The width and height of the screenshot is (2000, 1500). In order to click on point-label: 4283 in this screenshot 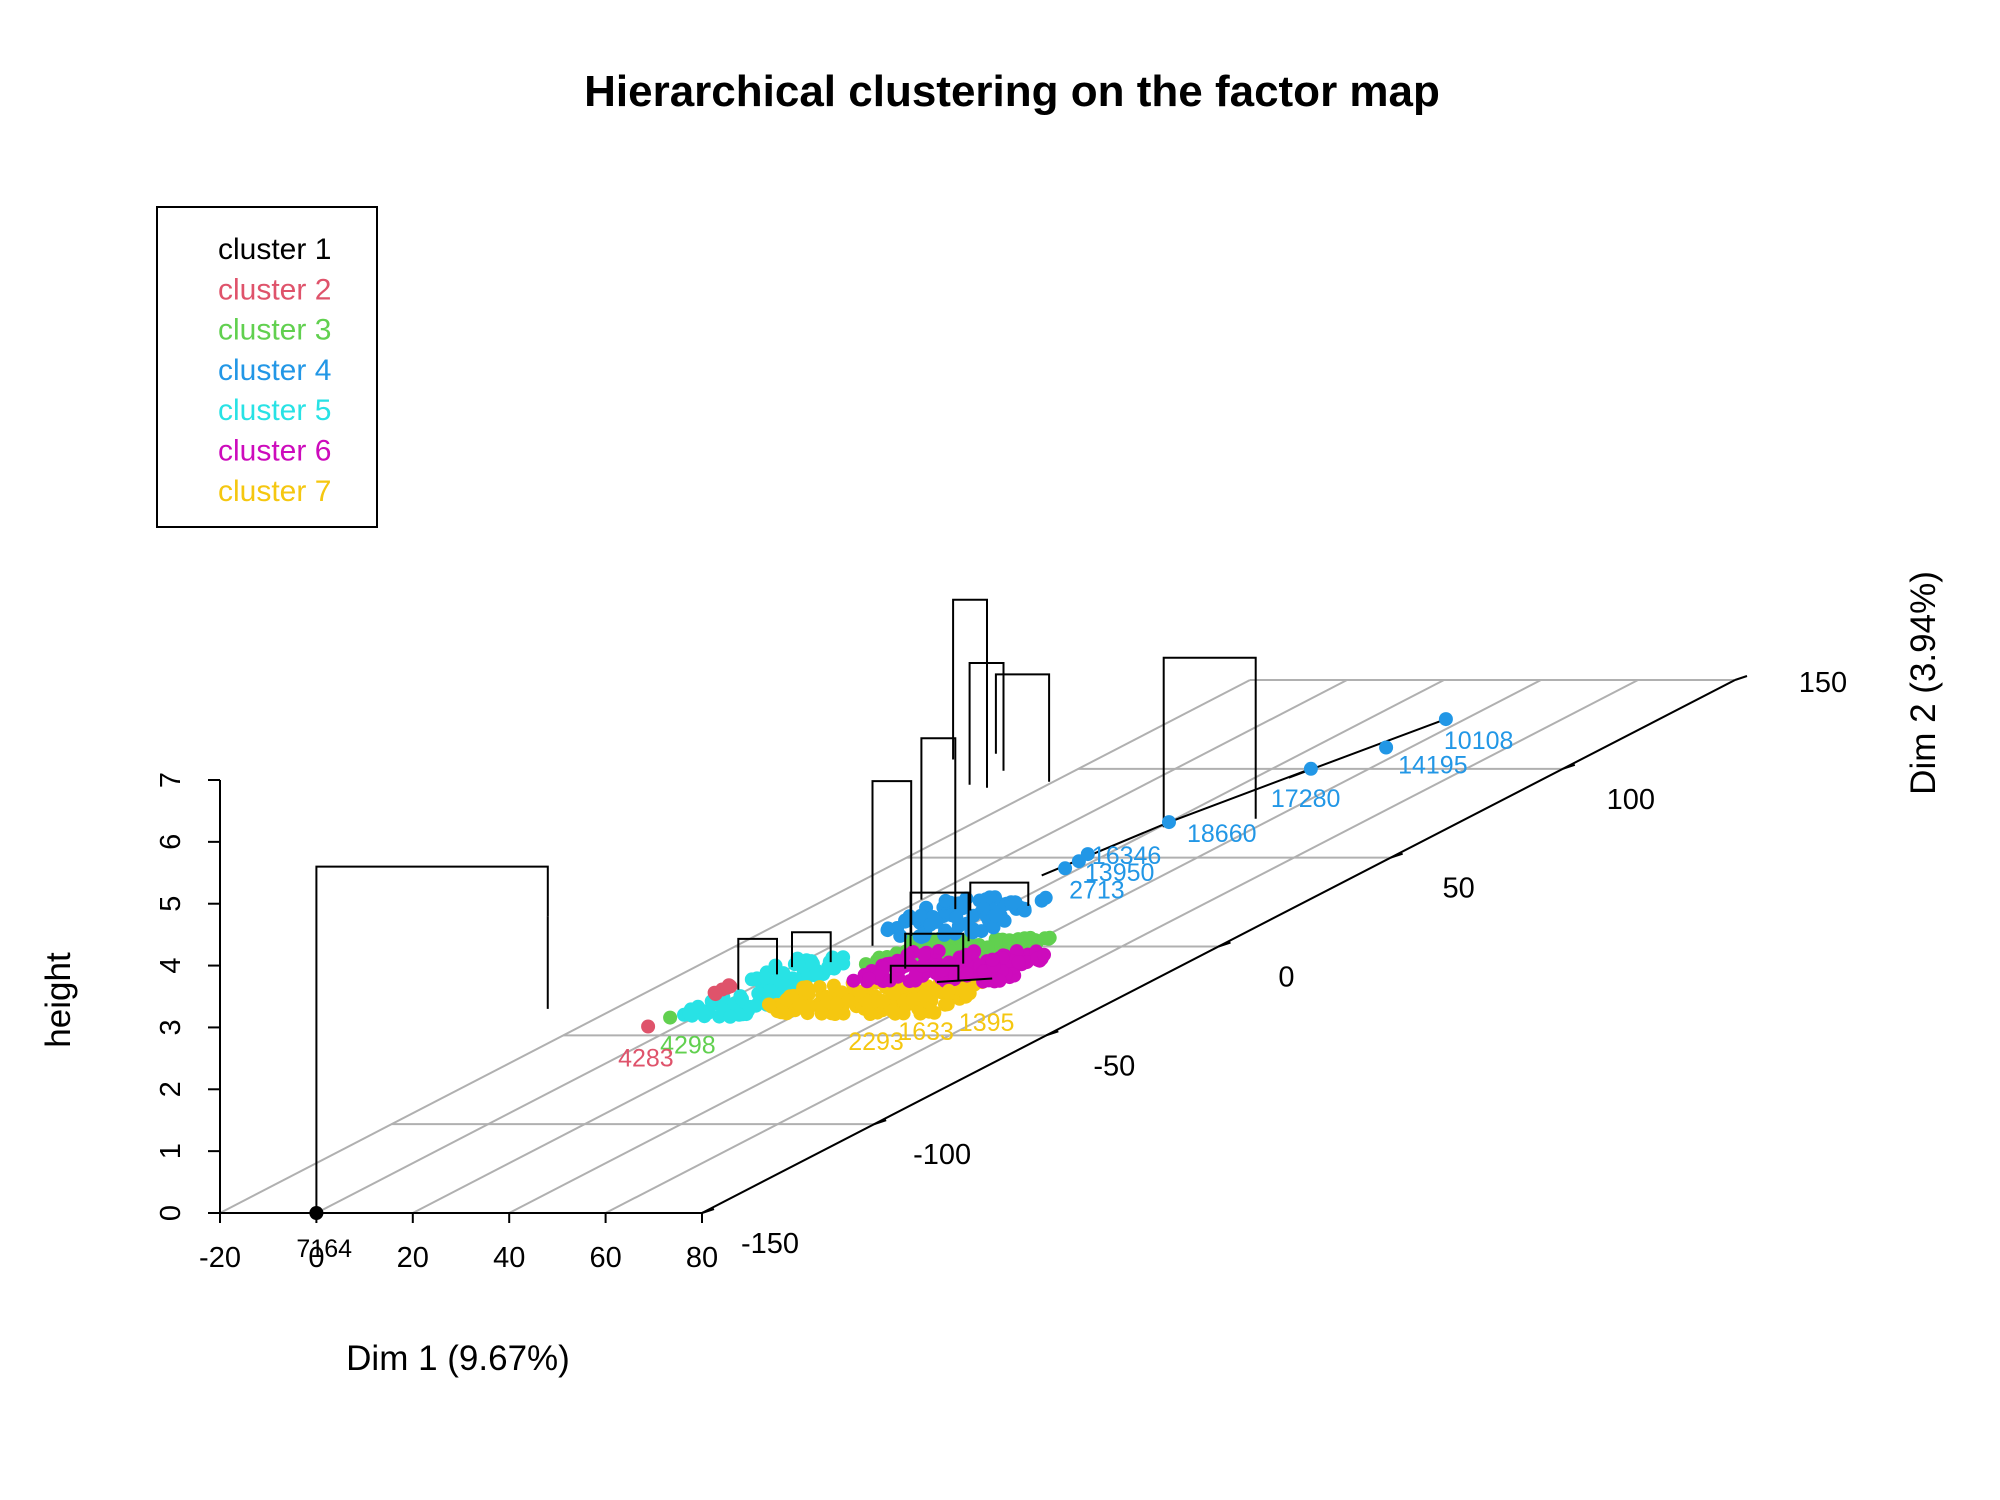, I will do `click(646, 1059)`.